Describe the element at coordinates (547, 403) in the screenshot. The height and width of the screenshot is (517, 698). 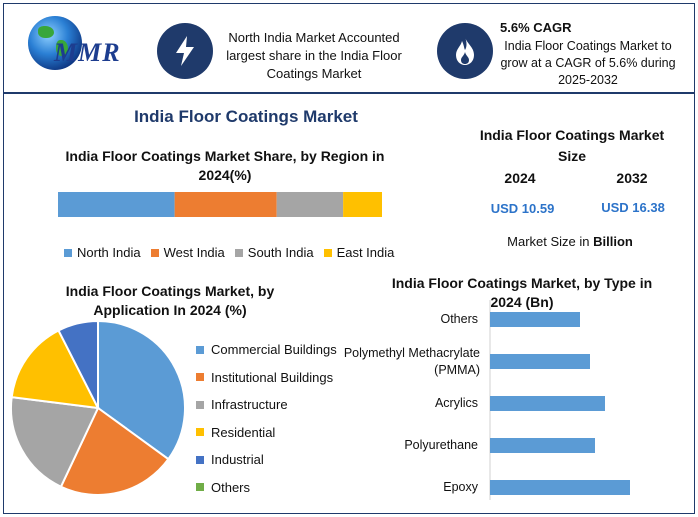
I see `type-bar-acrylics` at that location.